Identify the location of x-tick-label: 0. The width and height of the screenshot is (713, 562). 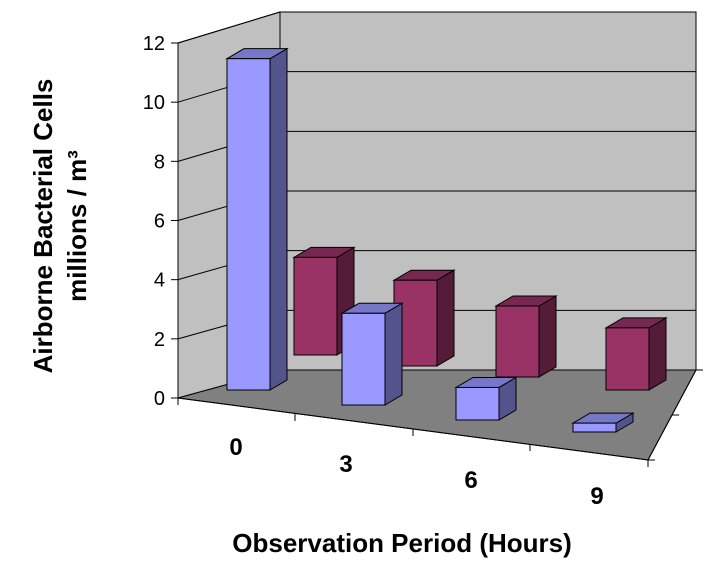
(235, 447).